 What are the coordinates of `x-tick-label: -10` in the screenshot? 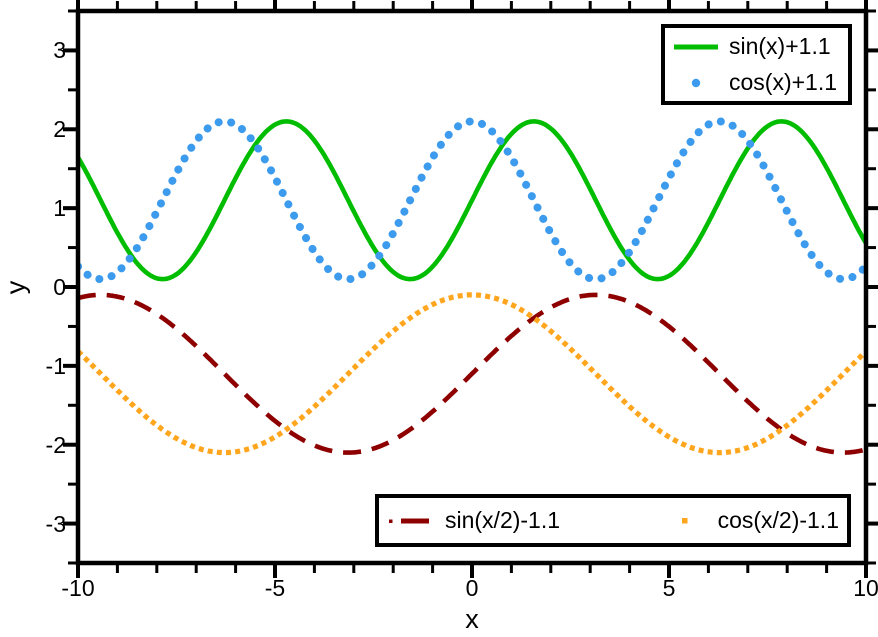 It's located at (78, 588).